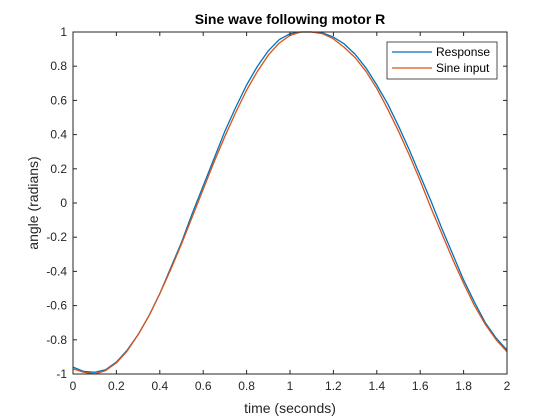 The width and height of the screenshot is (560, 420). I want to click on y-tick-label: 0.2, so click(58, 169).